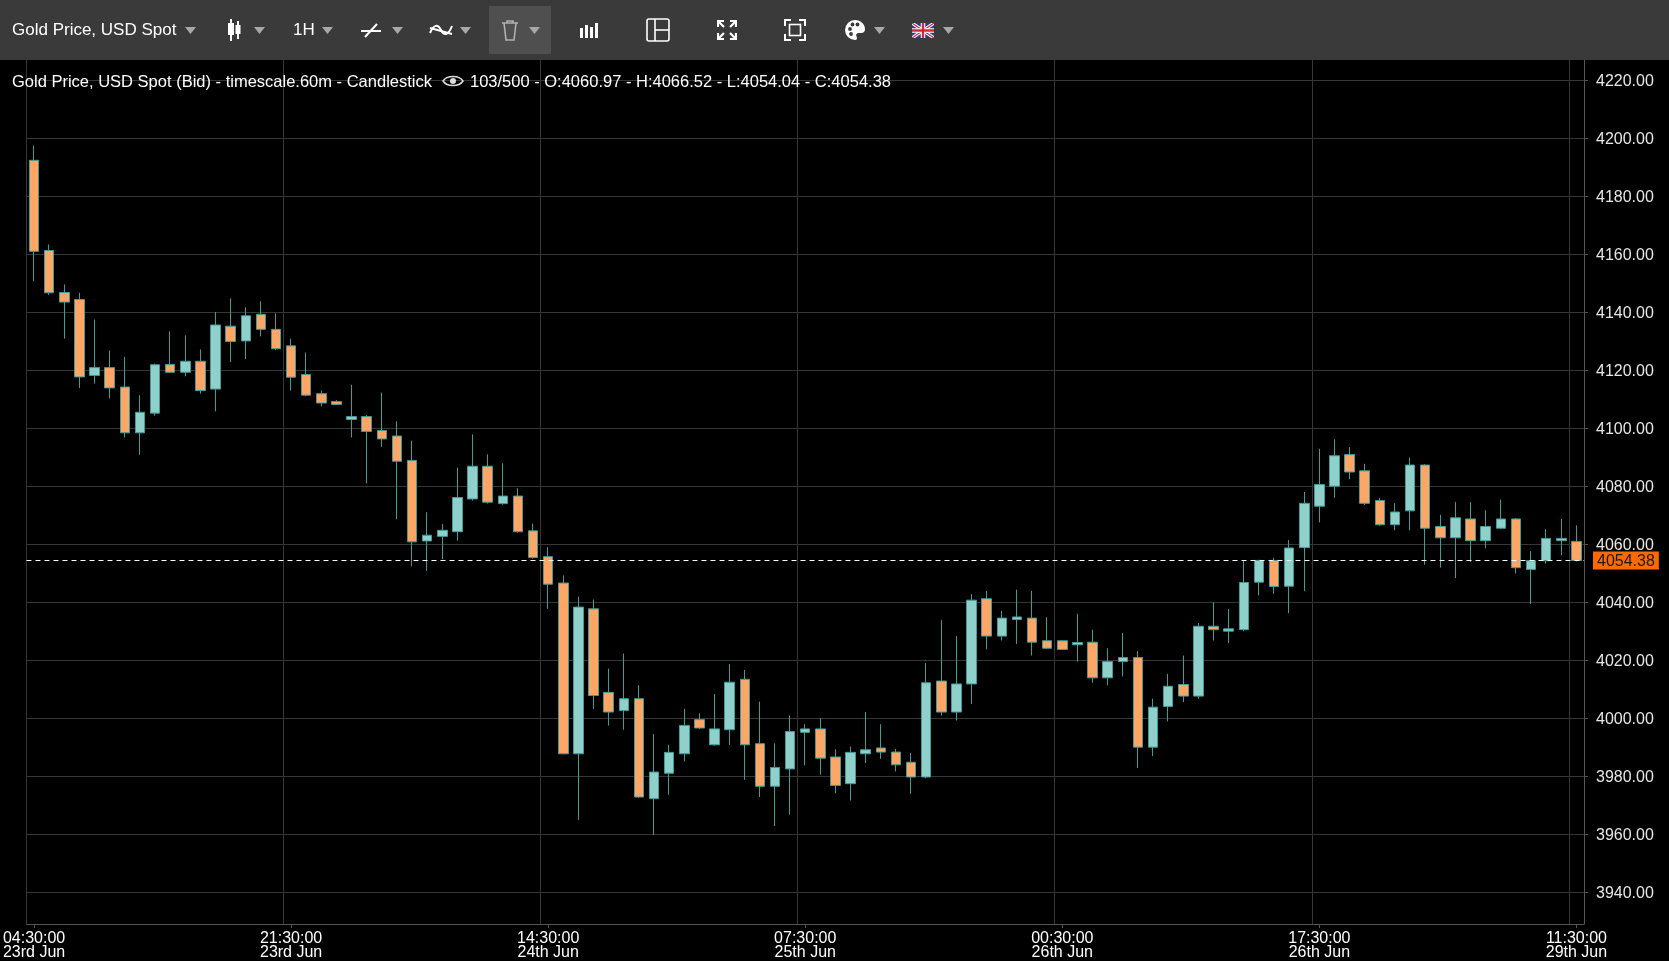  I want to click on y-tick-label: 4160.00, so click(1625, 254).